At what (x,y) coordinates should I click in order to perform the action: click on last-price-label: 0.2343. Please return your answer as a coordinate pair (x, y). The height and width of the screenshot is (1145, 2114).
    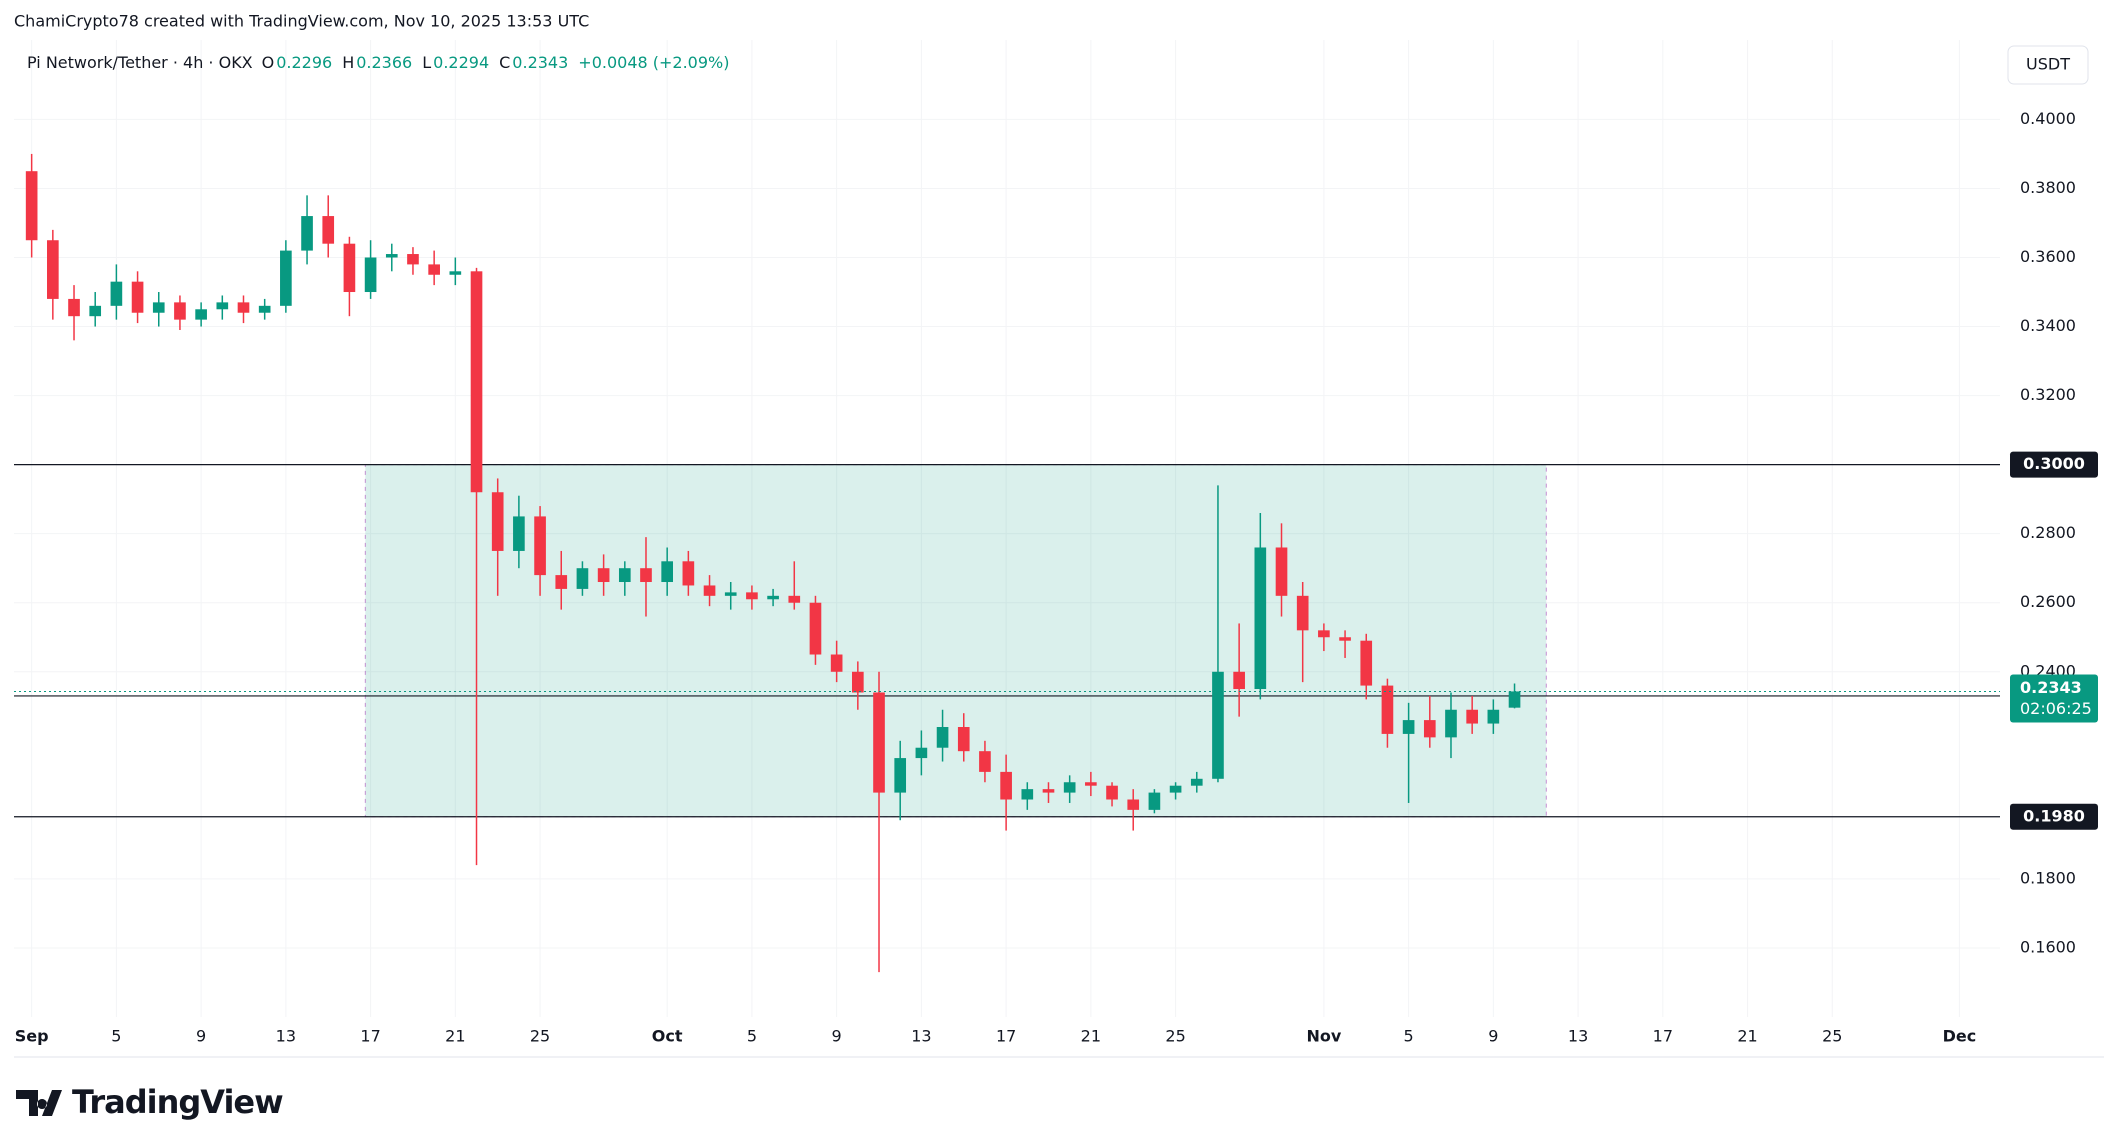
    Looking at the image, I should click on (2051, 687).